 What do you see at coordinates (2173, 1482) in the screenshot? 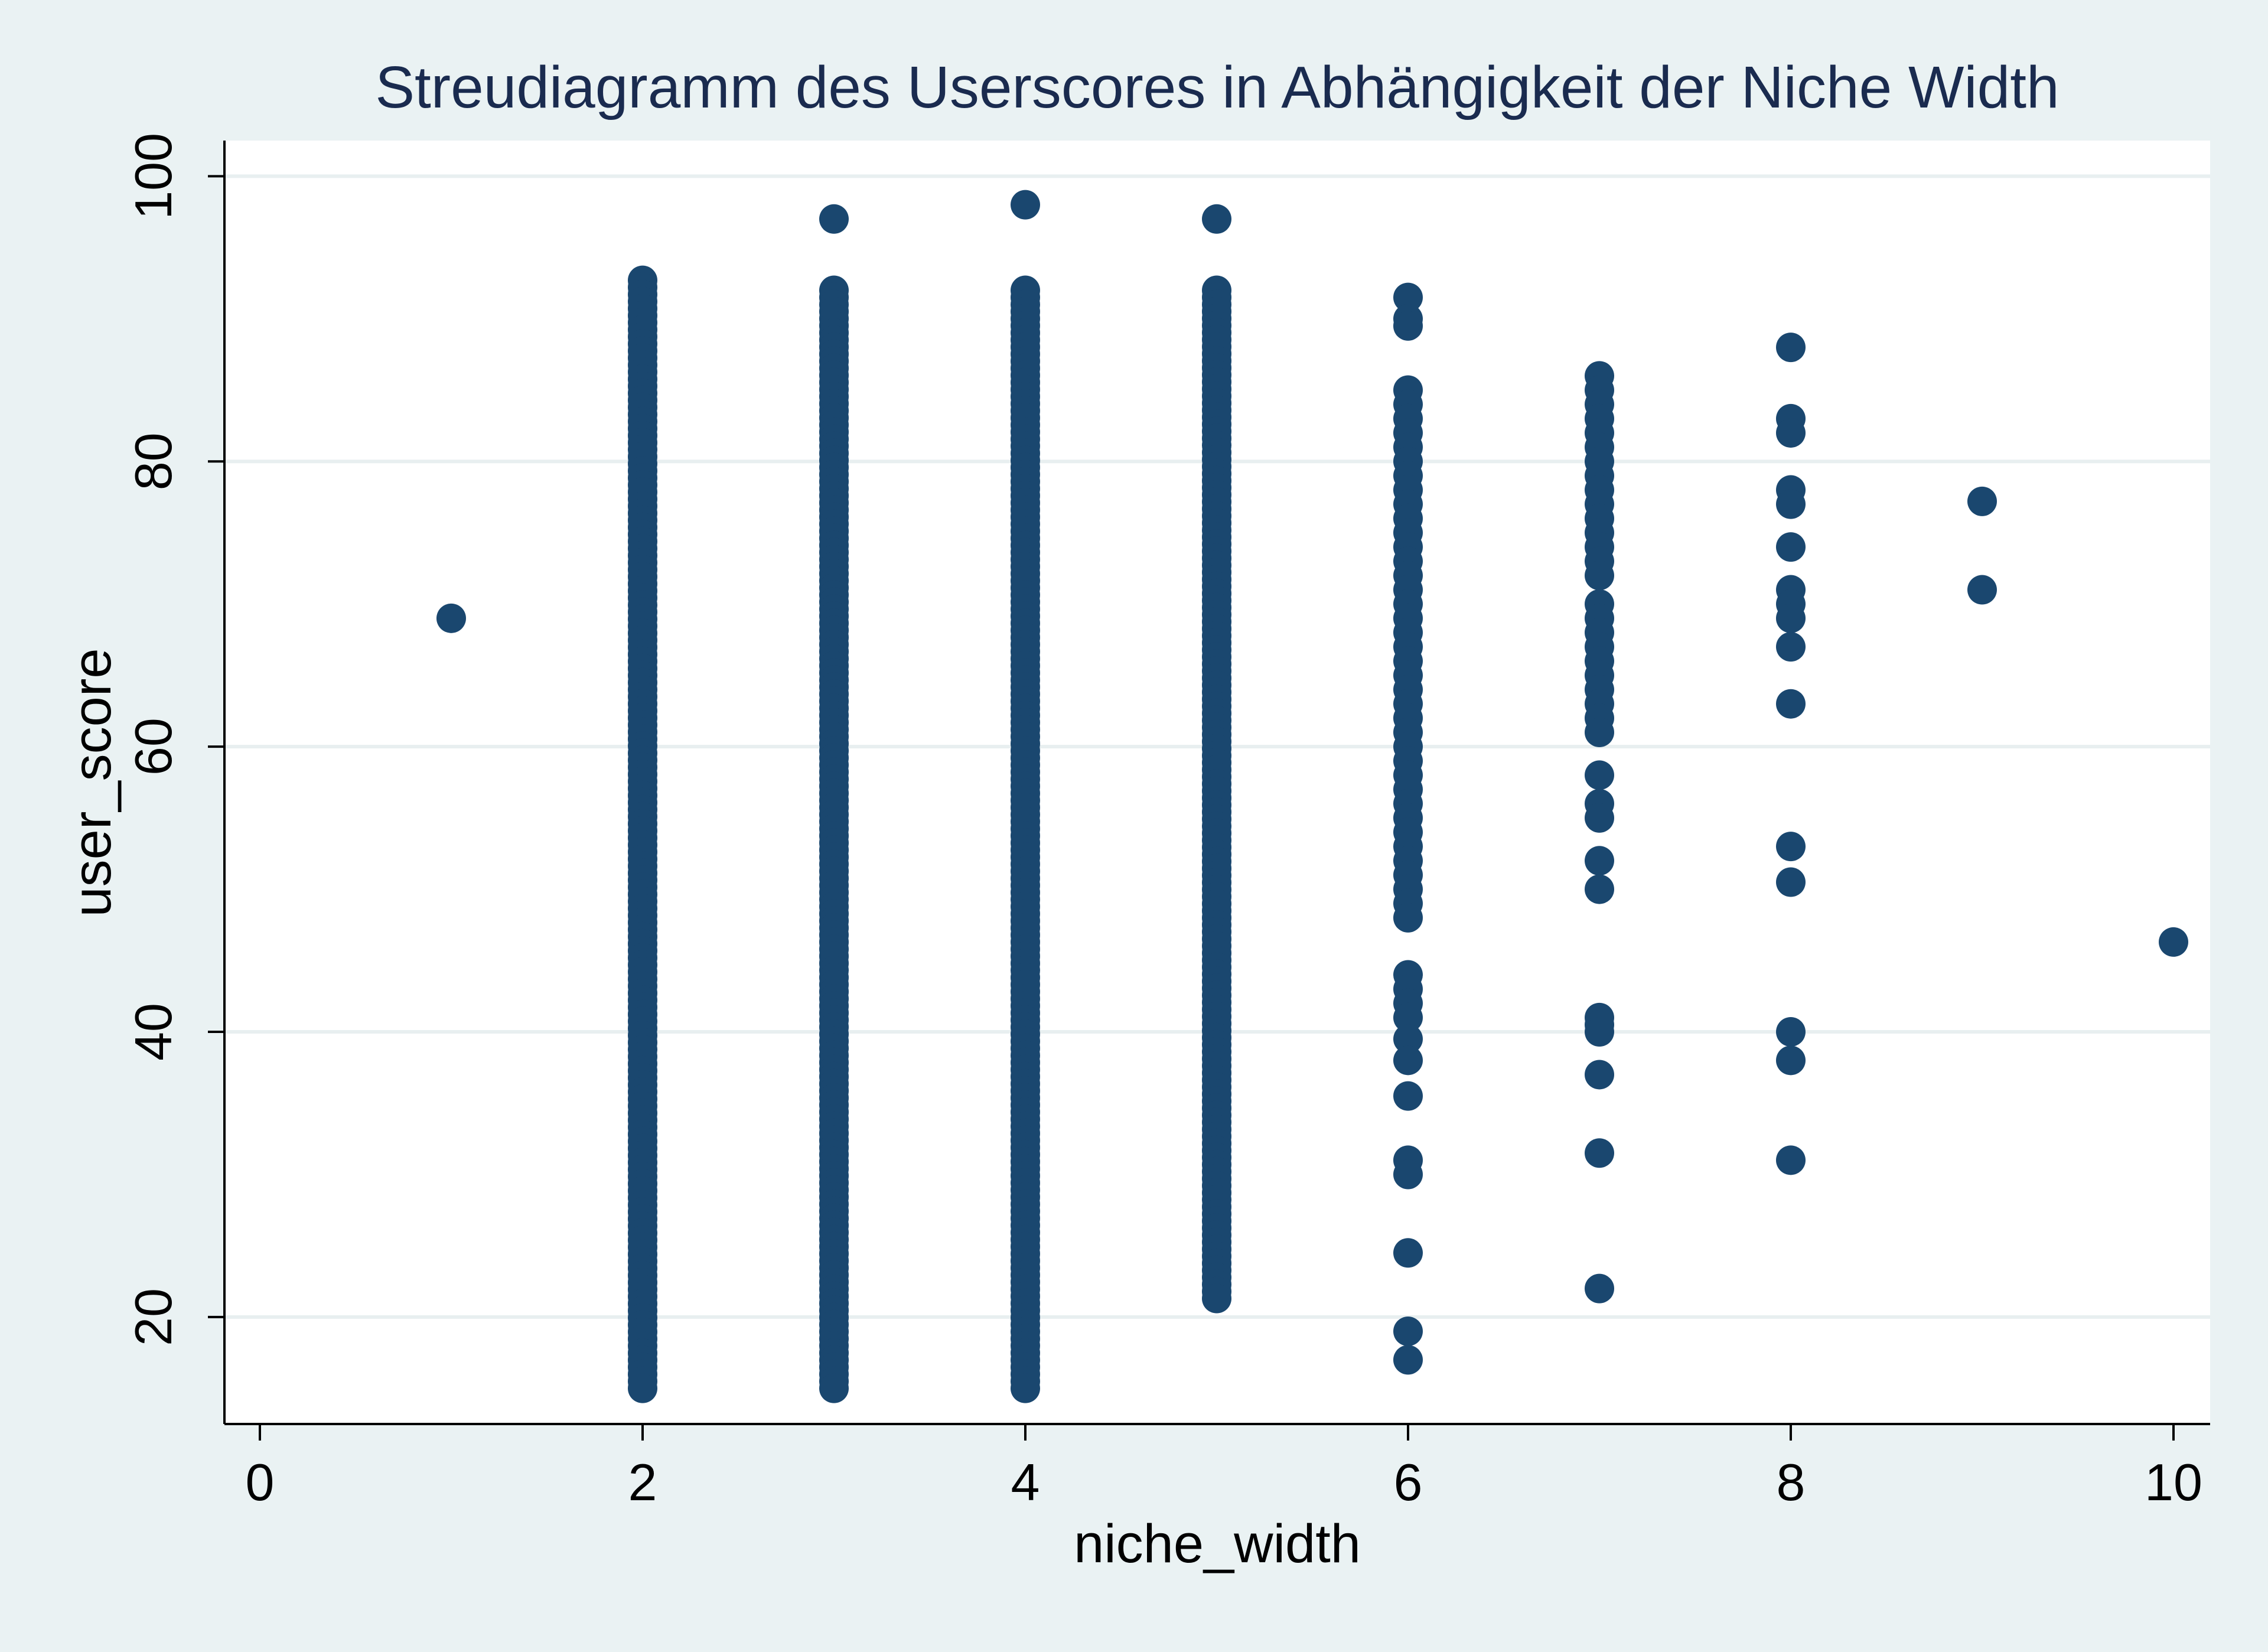
I see `x-tick-label-10: 10` at bounding box center [2173, 1482].